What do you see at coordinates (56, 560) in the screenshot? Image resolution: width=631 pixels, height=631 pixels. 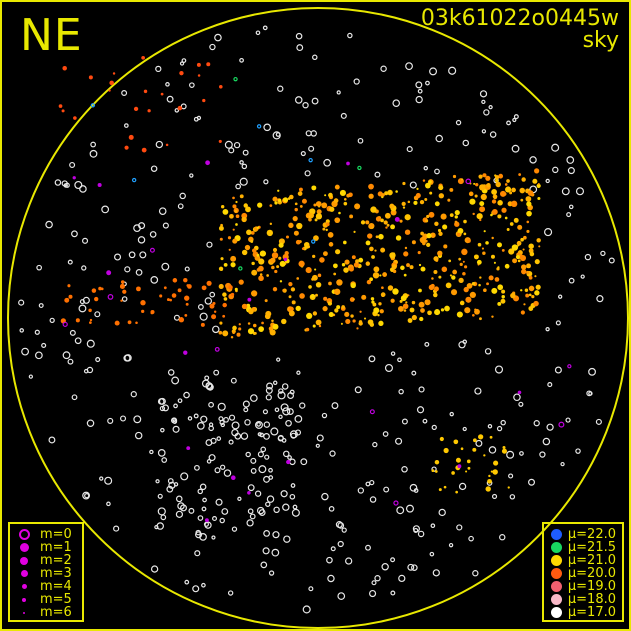 I see `magnitude-label: m=2` at bounding box center [56, 560].